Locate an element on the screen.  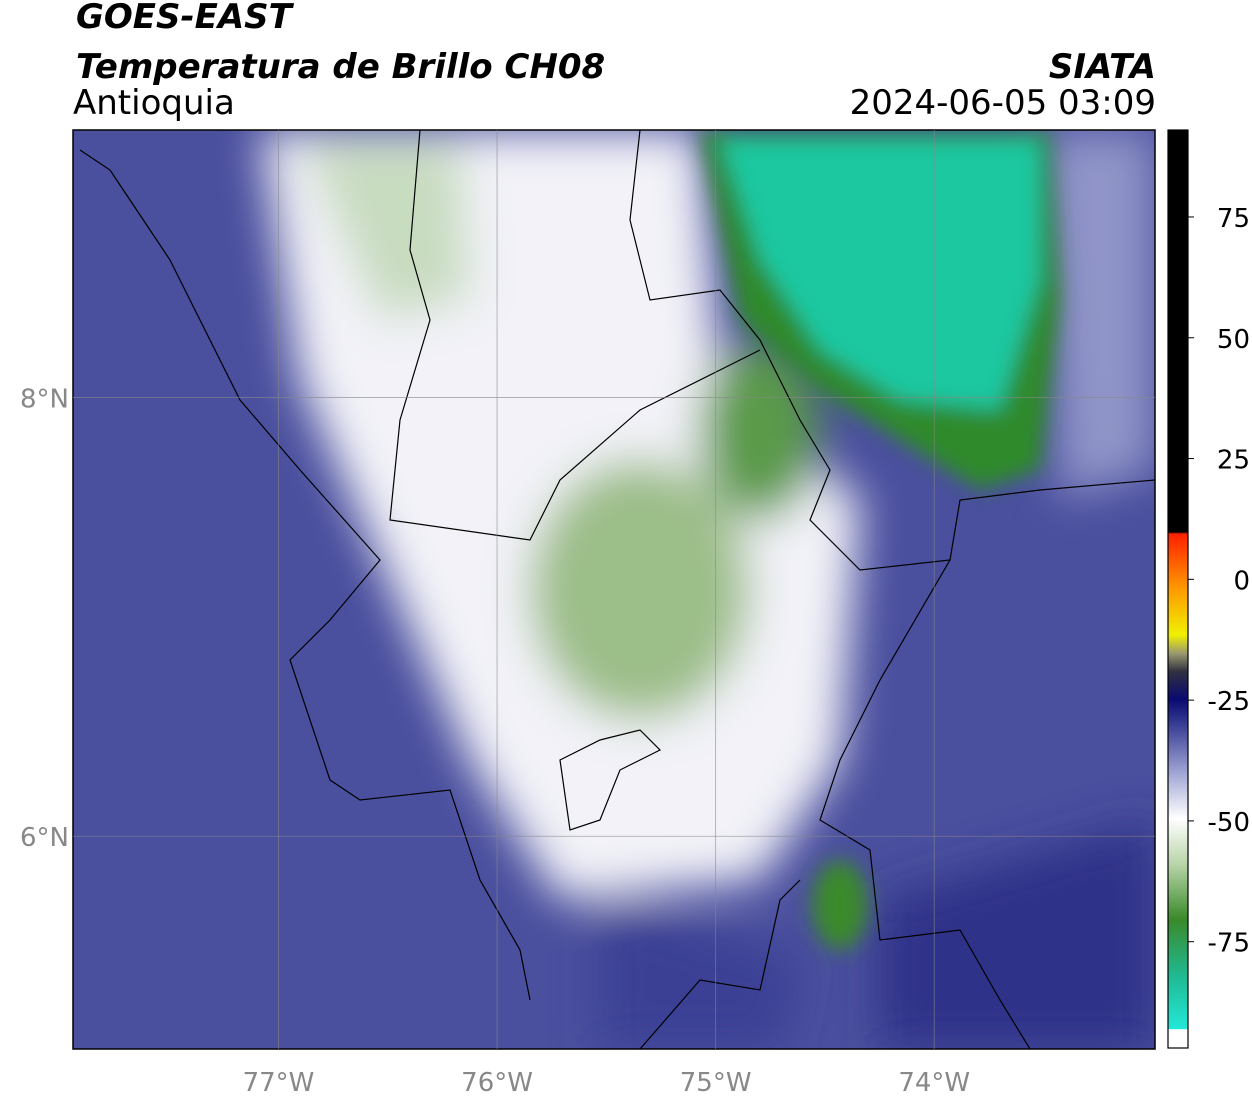
colorbar is located at coordinates (1178, 589).